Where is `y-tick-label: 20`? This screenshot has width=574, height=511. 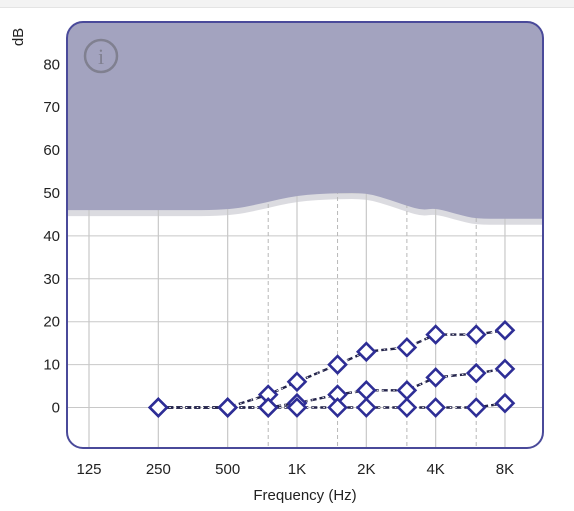 y-tick-label: 20 is located at coordinates (51, 322).